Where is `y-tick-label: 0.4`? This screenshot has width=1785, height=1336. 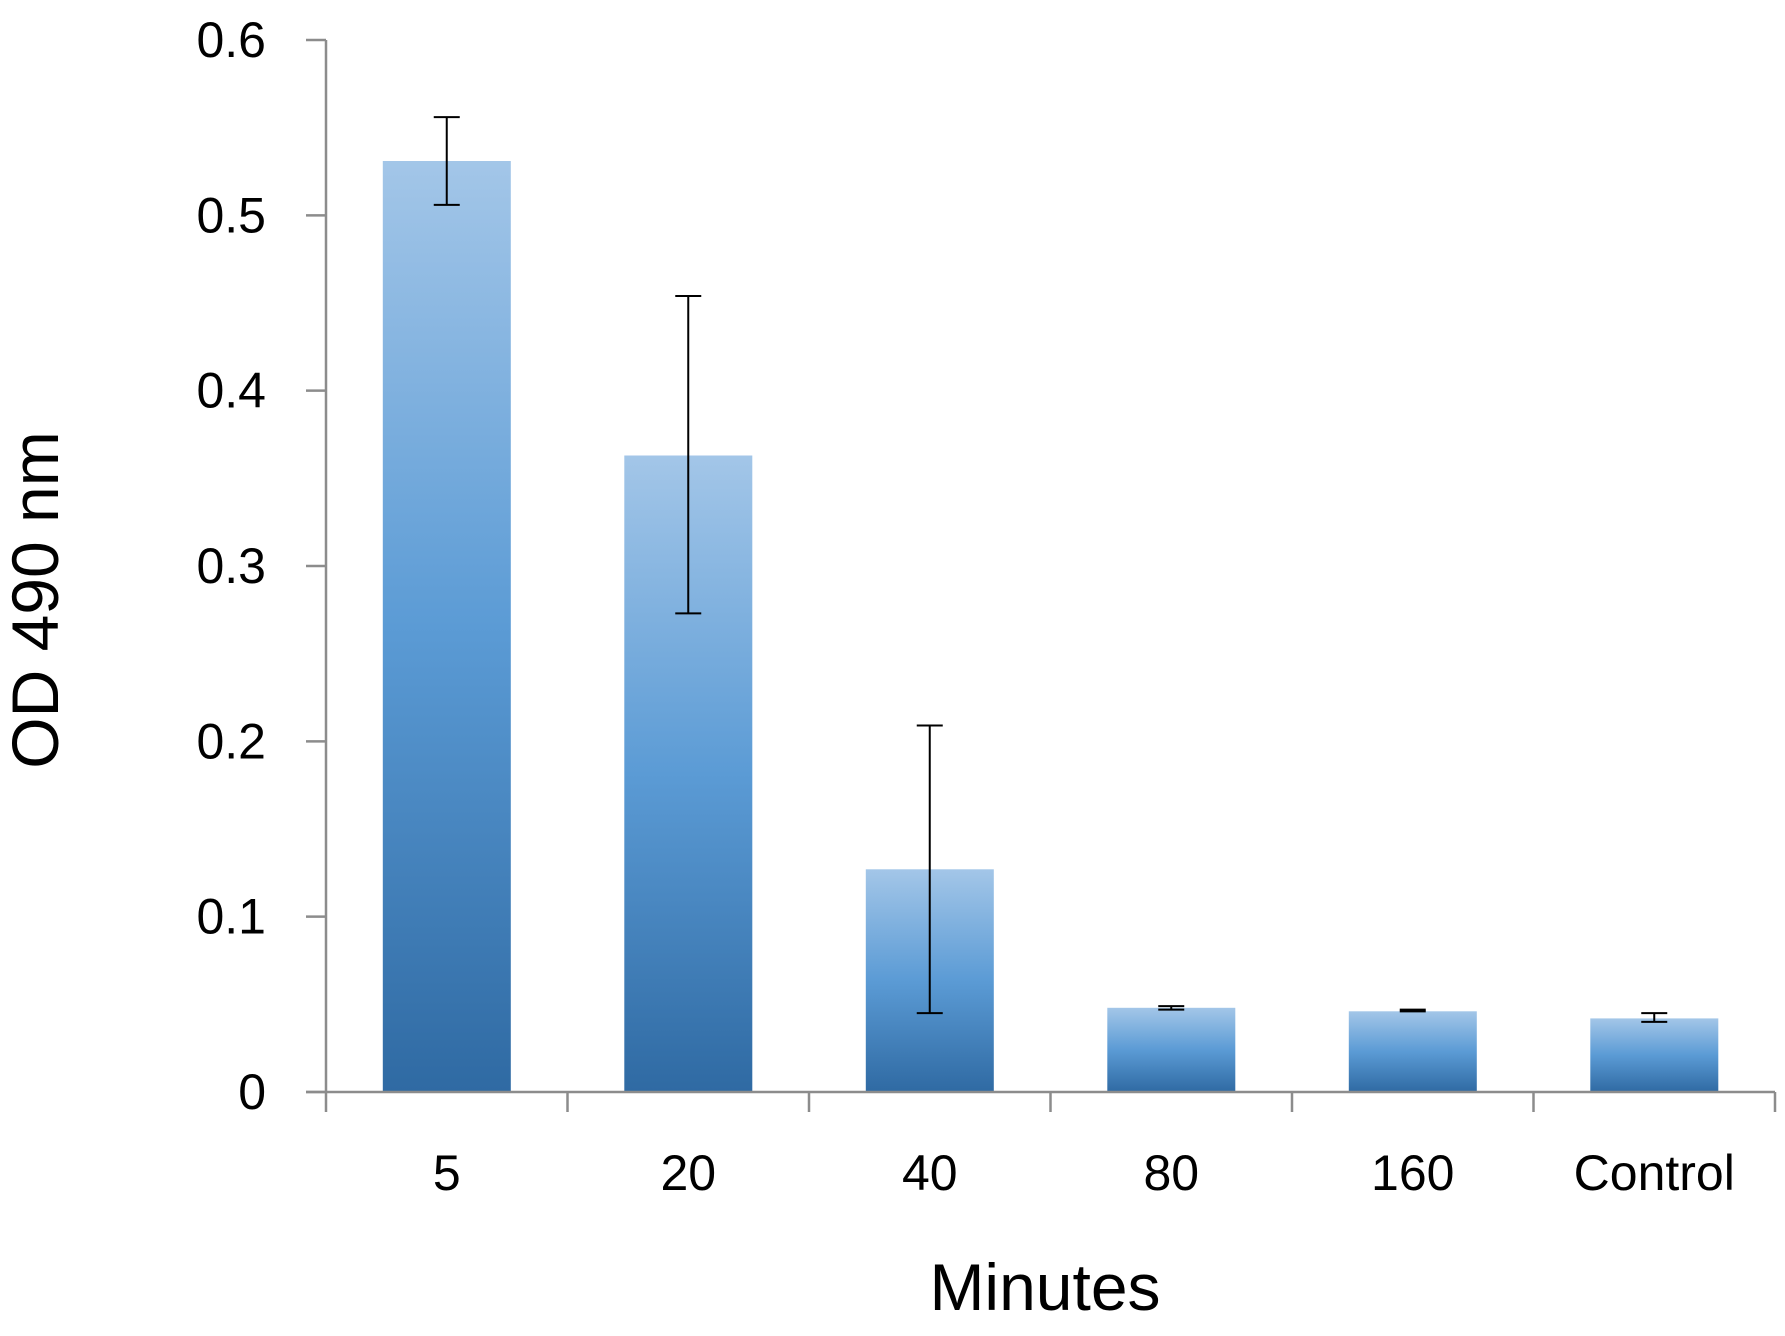 y-tick-label: 0.4 is located at coordinates (231, 391).